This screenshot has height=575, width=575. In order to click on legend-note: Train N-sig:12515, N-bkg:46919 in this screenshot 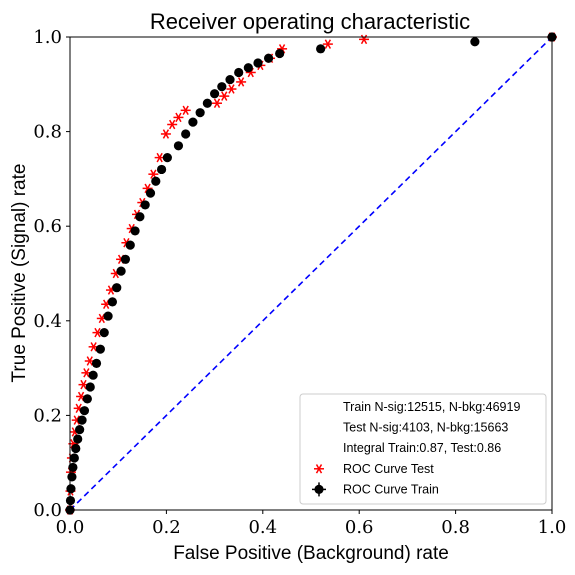, I will do `click(431, 407)`.